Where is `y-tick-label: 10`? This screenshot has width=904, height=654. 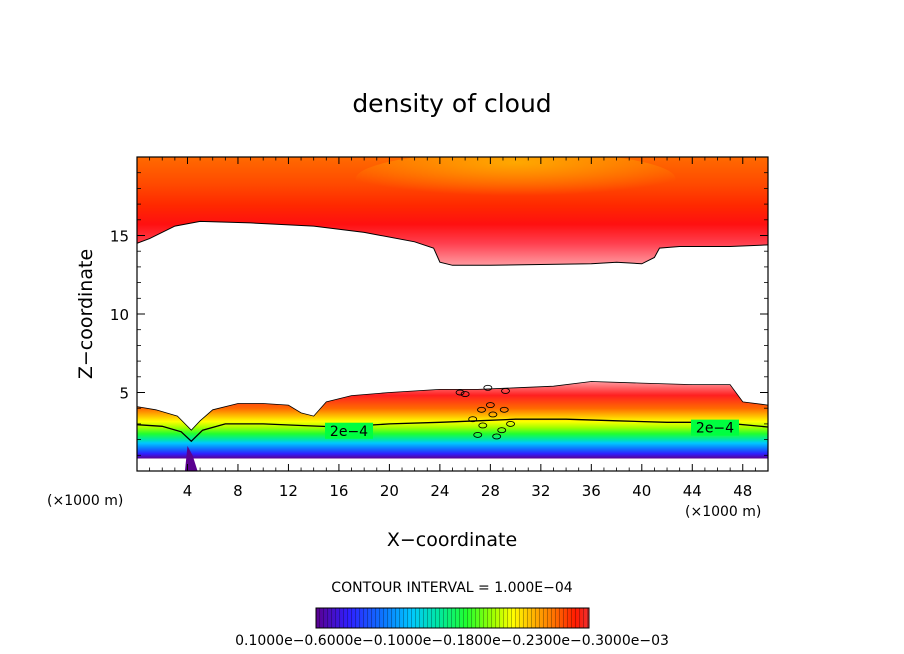
y-tick-label: 10 is located at coordinates (119, 315).